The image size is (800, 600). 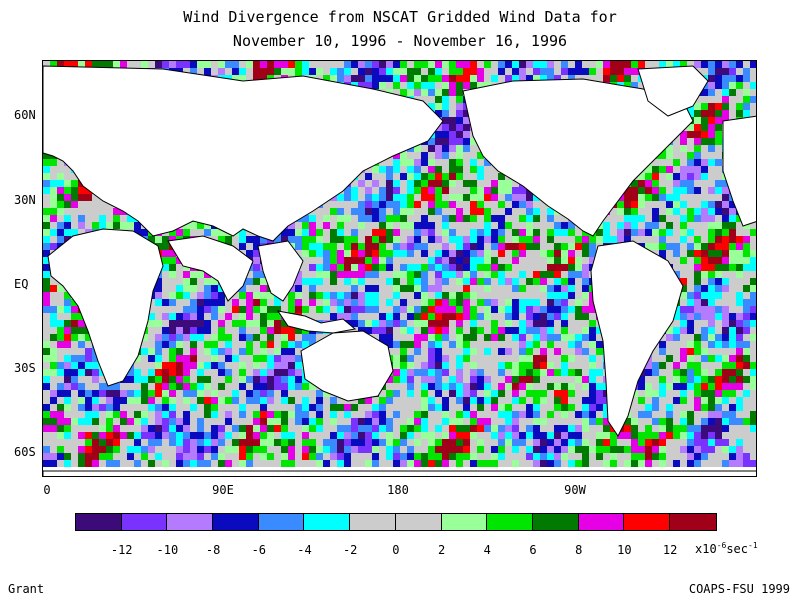 I want to click on color-tick-label: 6, so click(x=533, y=550).